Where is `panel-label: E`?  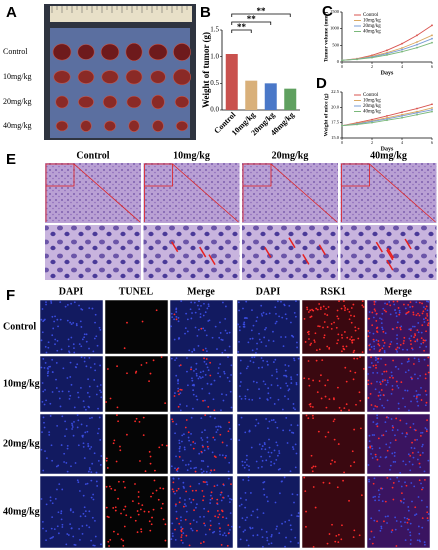 panel-label: E is located at coordinates (11, 159).